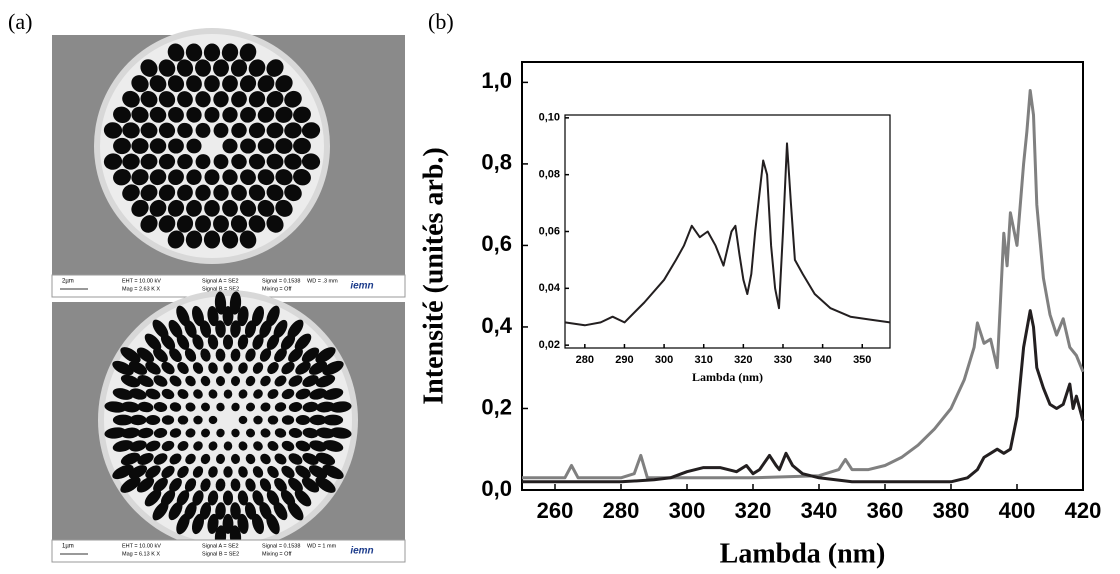 Image resolution: width=1120 pixels, height=574 pixels. What do you see at coordinates (220, 281) in the screenshot?
I see `info-field: Signal A = SE2` at bounding box center [220, 281].